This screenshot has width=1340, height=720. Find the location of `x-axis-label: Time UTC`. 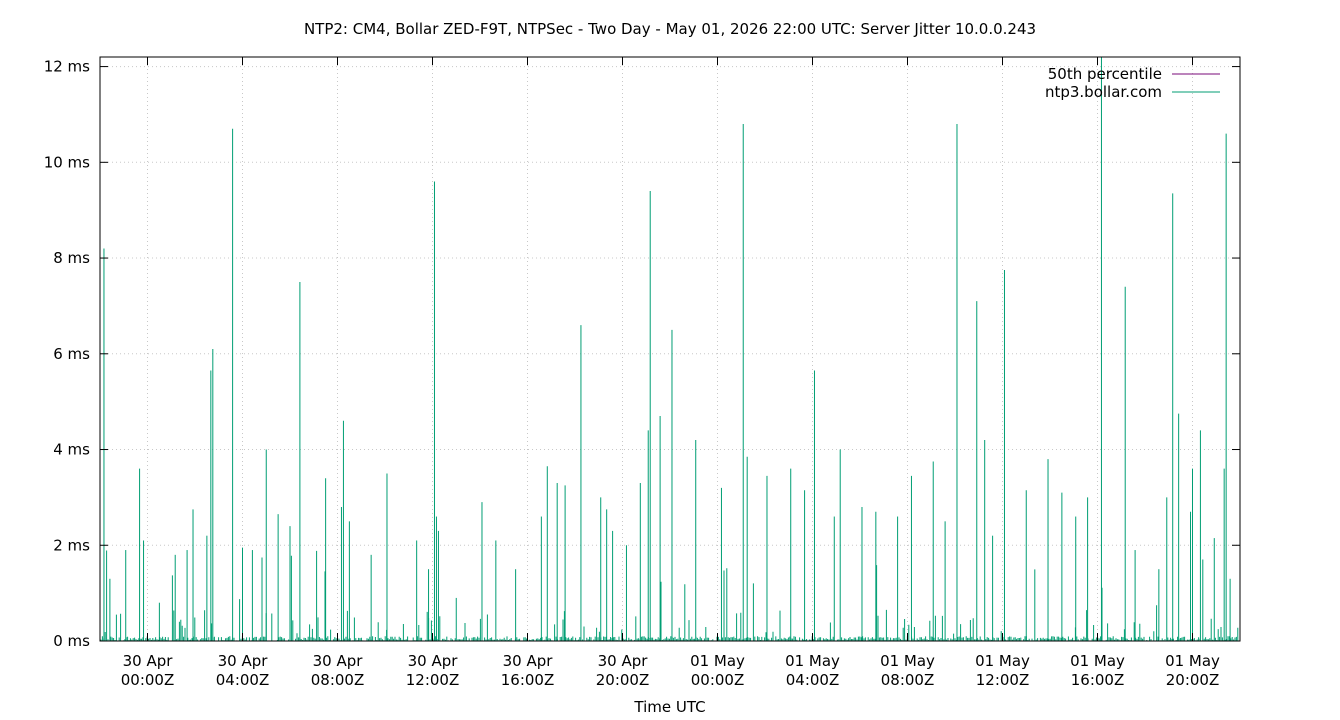

x-axis-label: Time UTC is located at coordinates (669, 707).